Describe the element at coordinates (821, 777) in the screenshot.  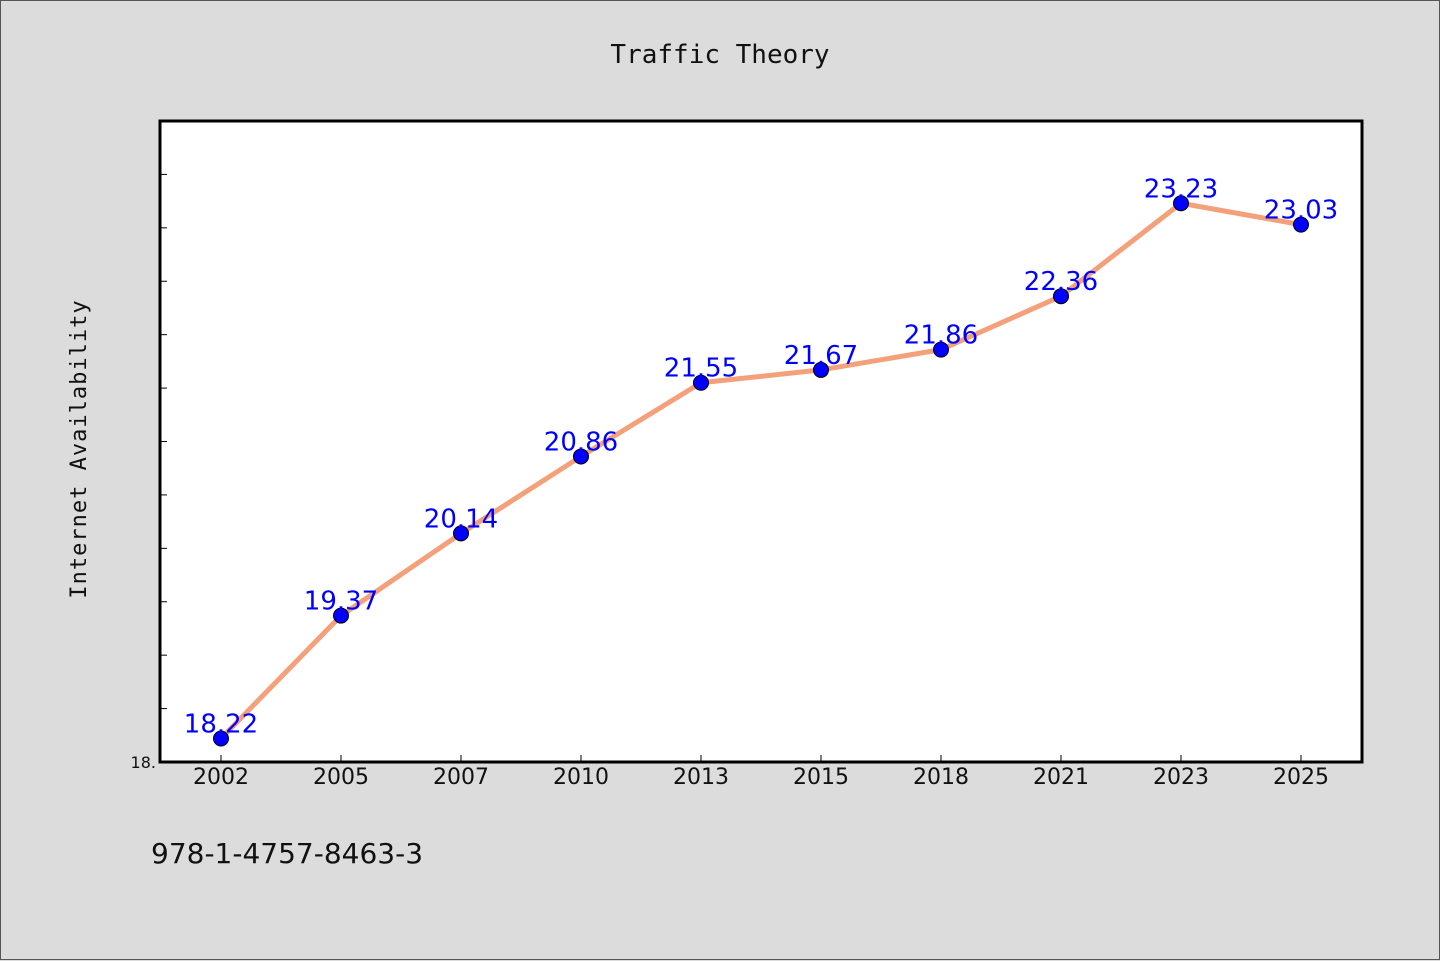
I see `x-tick-label: 2015` at that location.